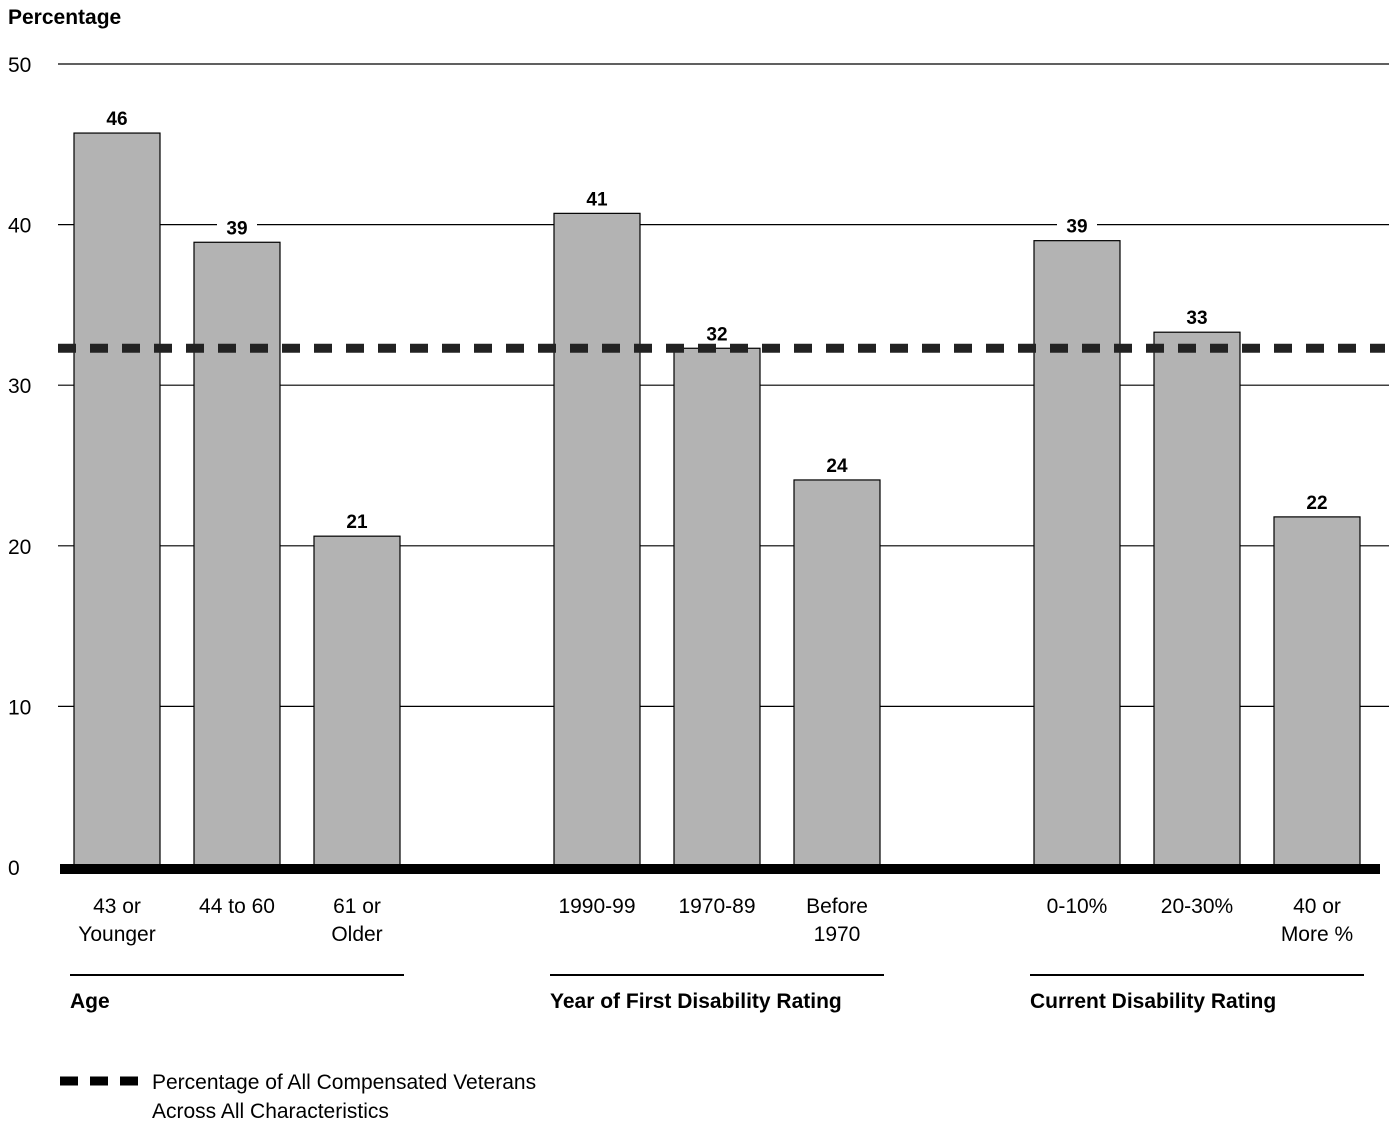 This screenshot has height=1124, width=1389. What do you see at coordinates (64, 17) in the screenshot?
I see `y-axis-label: Percentage` at bounding box center [64, 17].